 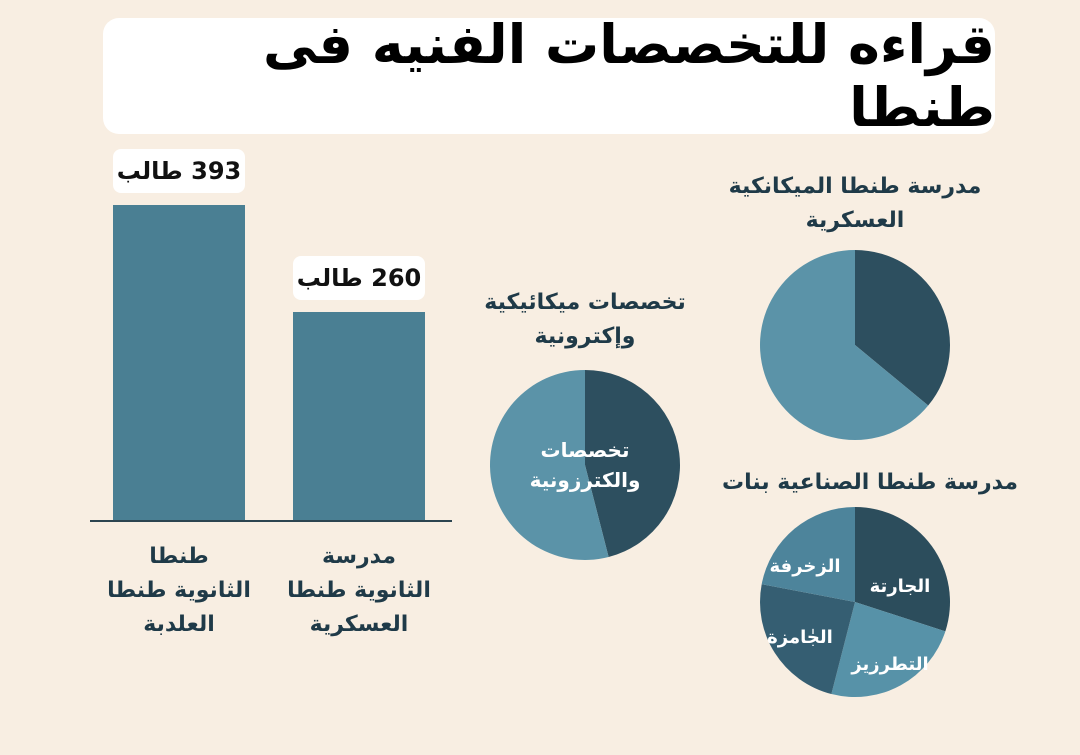 I want to click on pie-slice-label: تخصصات والكترزونية, so click(x=585, y=465).